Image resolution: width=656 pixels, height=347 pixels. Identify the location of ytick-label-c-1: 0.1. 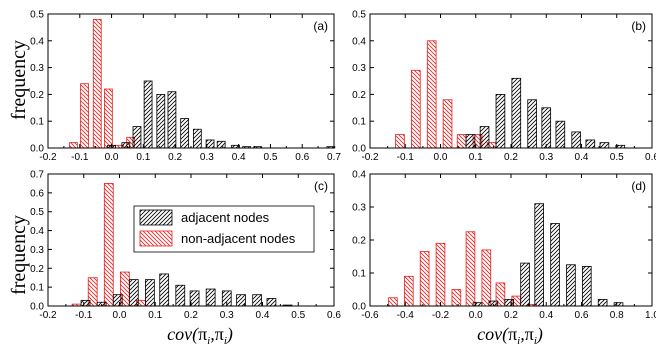
(37, 288).